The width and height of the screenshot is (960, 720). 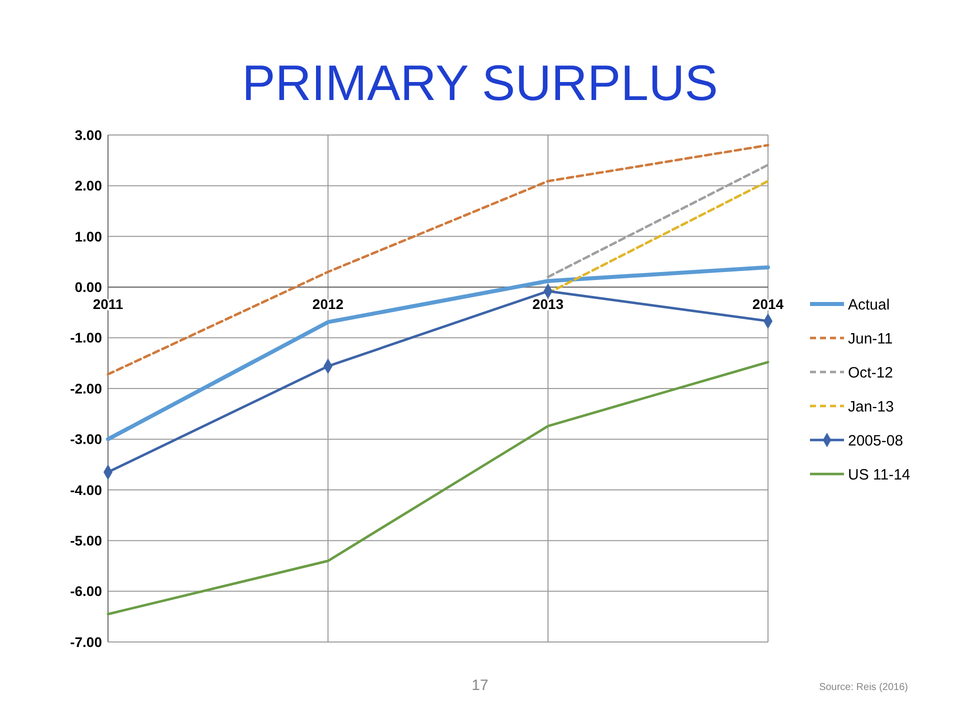 I want to click on y-tick-label: -3.00, so click(x=86, y=439).